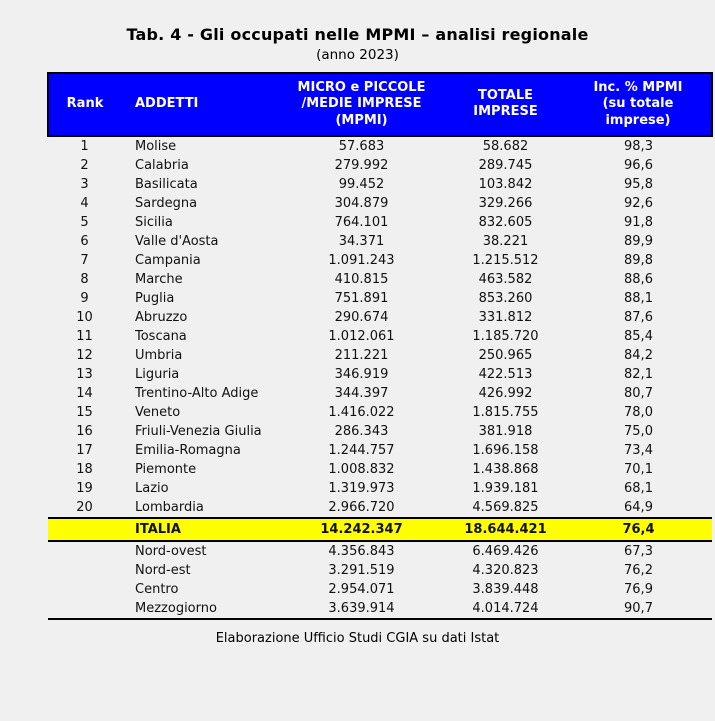  Describe the element at coordinates (638, 355) in the screenshot. I see `inc-cell: 84,2` at that location.